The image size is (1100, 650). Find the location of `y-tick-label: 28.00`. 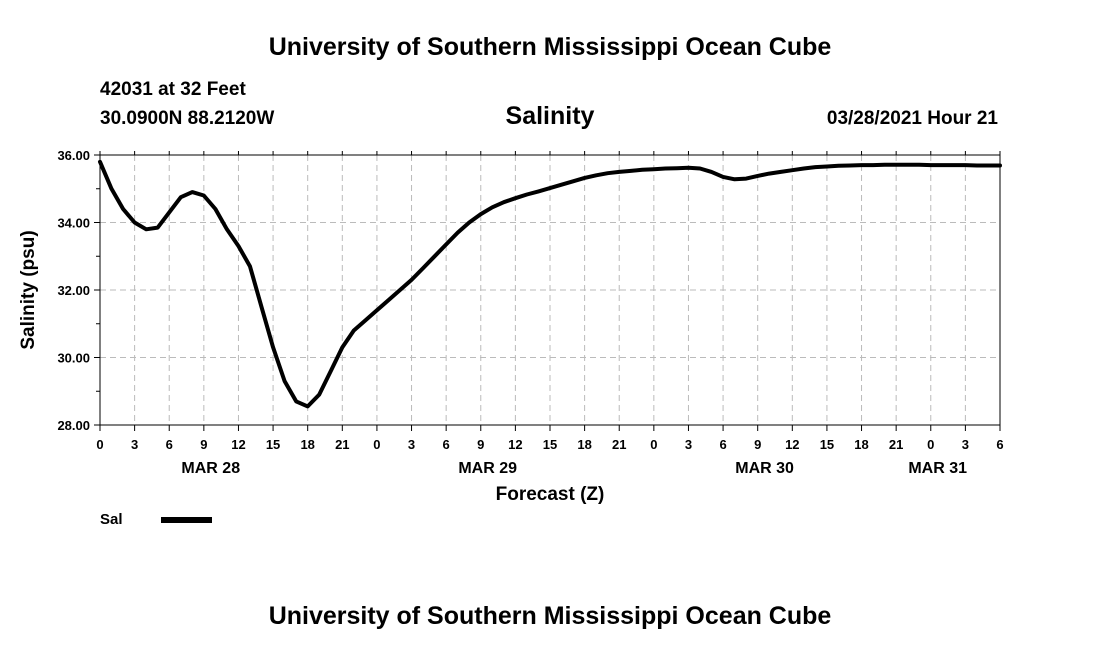

y-tick-label: 28.00 is located at coordinates (73, 425).